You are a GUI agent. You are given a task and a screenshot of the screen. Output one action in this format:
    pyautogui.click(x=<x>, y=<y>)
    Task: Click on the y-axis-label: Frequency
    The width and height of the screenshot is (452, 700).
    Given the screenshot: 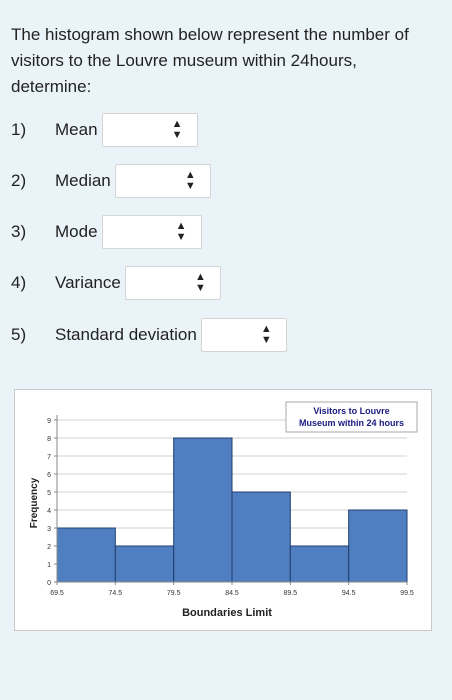 What is the action you would take?
    pyautogui.click(x=34, y=502)
    